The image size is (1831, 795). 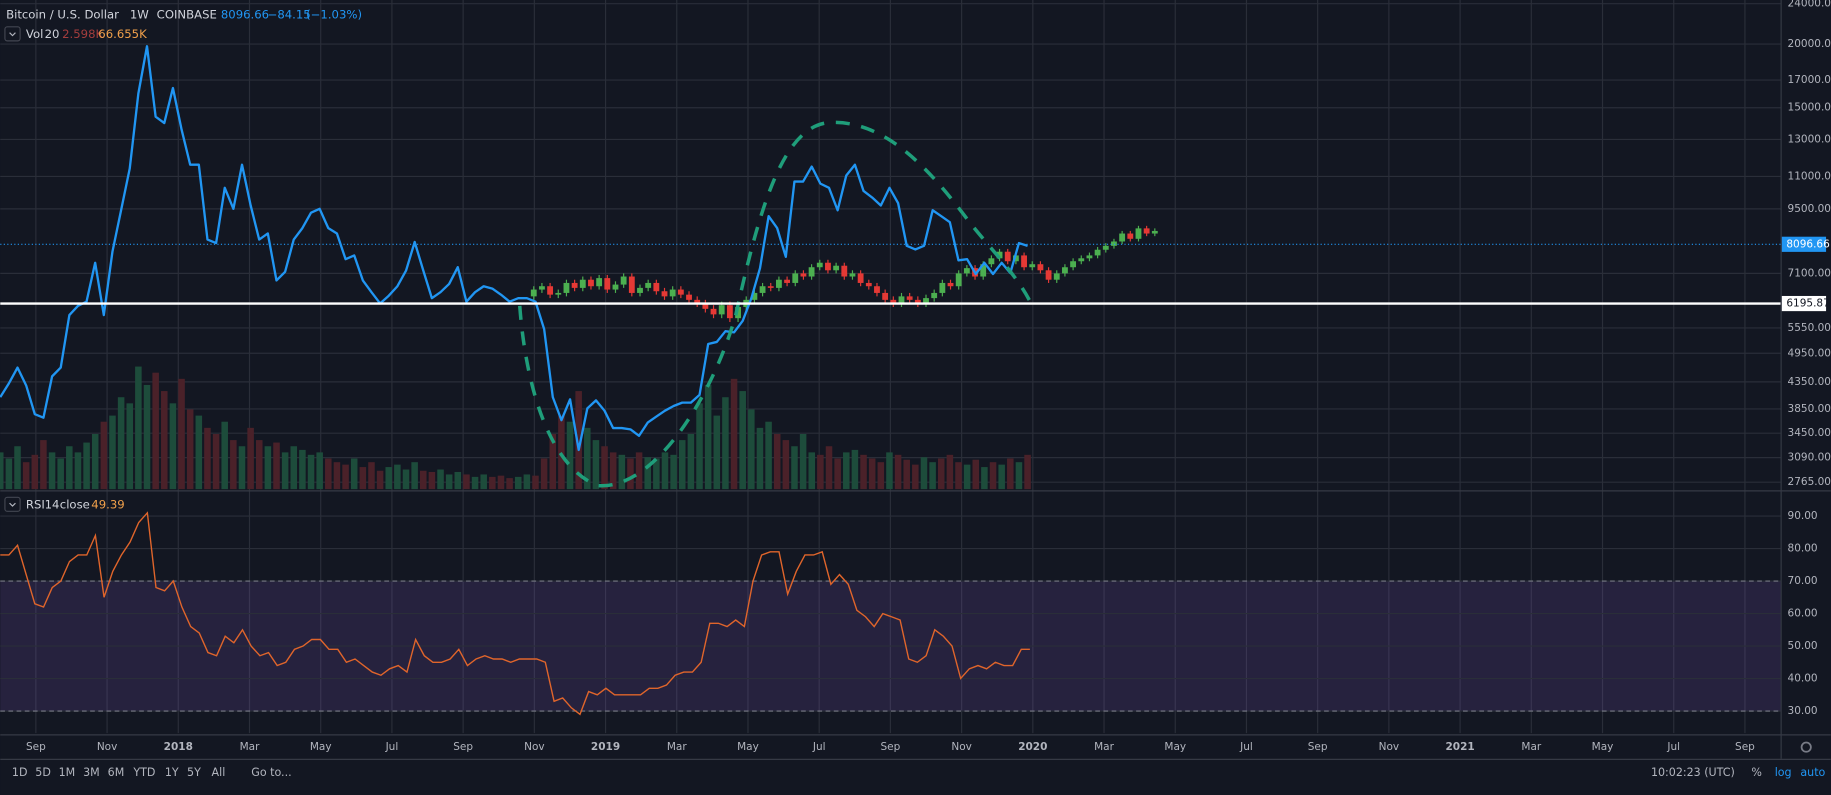 What do you see at coordinates (250, 747) in the screenshot?
I see `x-tick-label: Mar` at bounding box center [250, 747].